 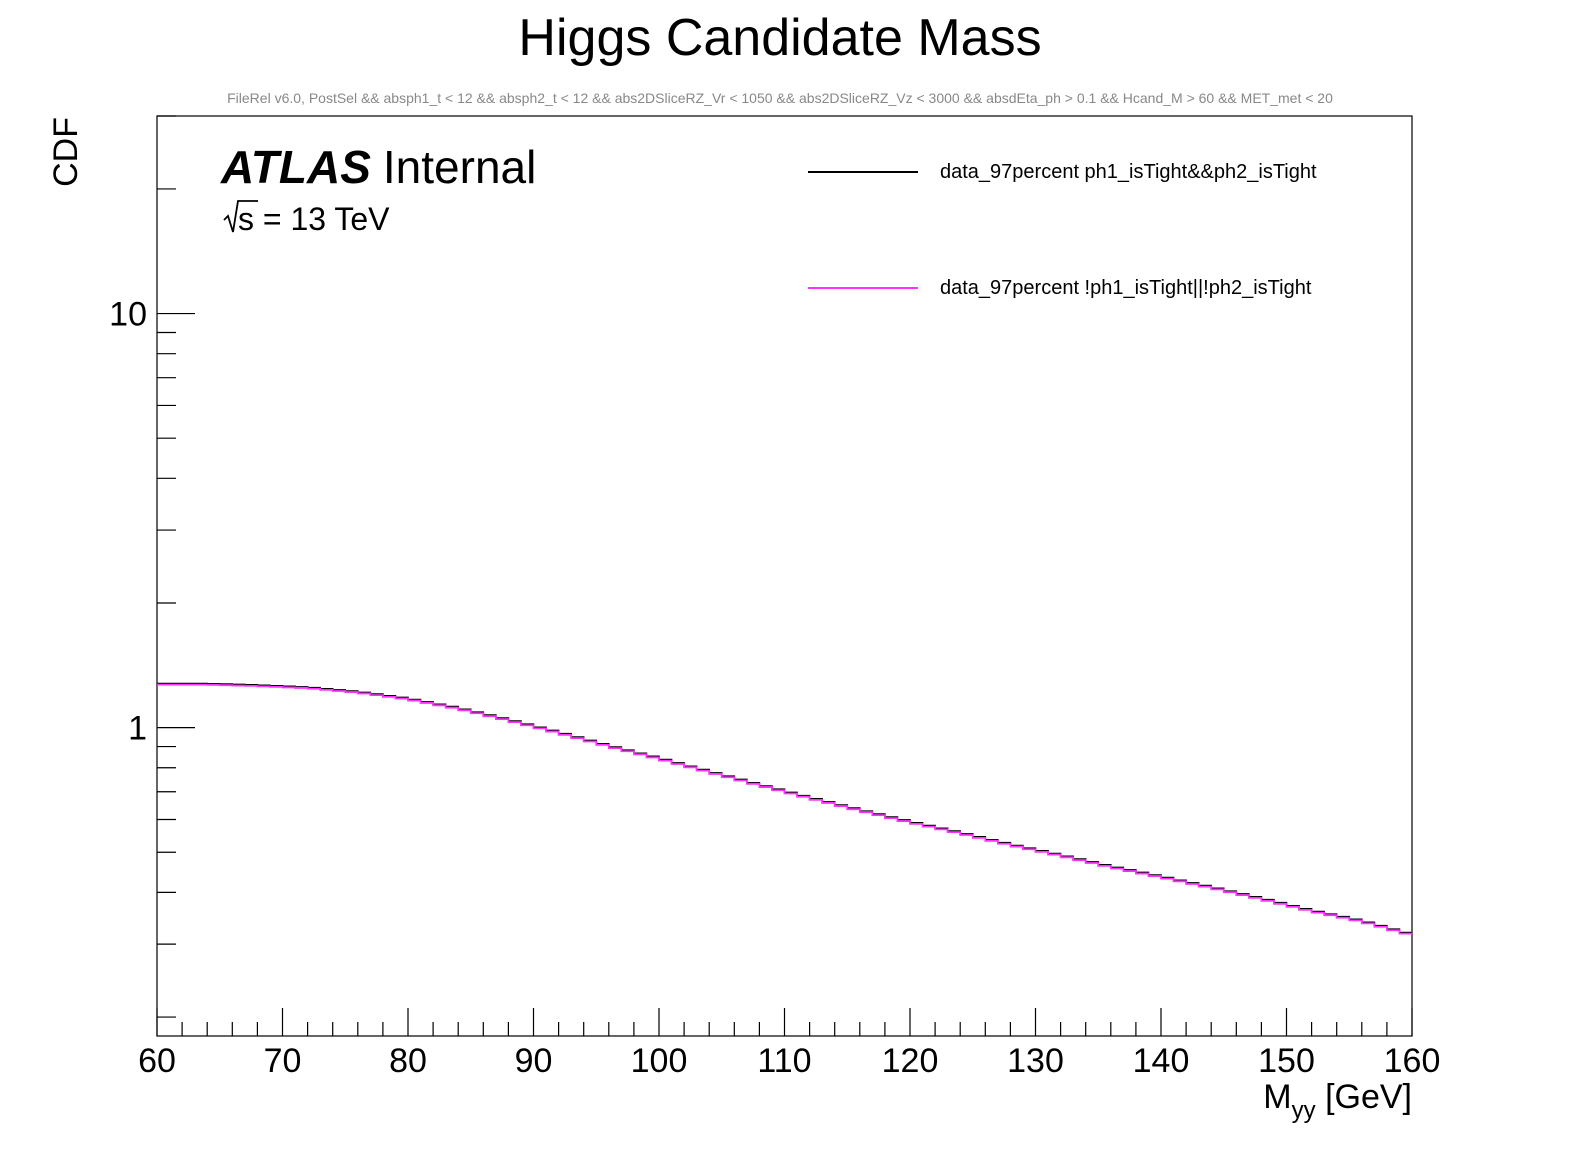 What do you see at coordinates (157, 1061) in the screenshot?
I see `x-tick-label: 60` at bounding box center [157, 1061].